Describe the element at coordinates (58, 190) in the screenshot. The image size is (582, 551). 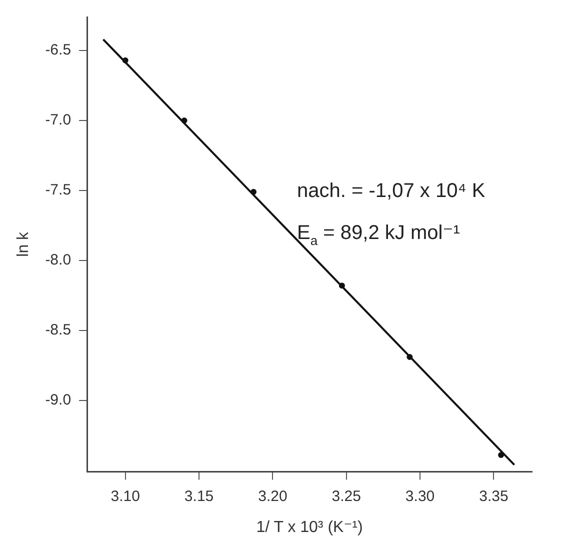
I see `y-tick-label: -7.5` at that location.